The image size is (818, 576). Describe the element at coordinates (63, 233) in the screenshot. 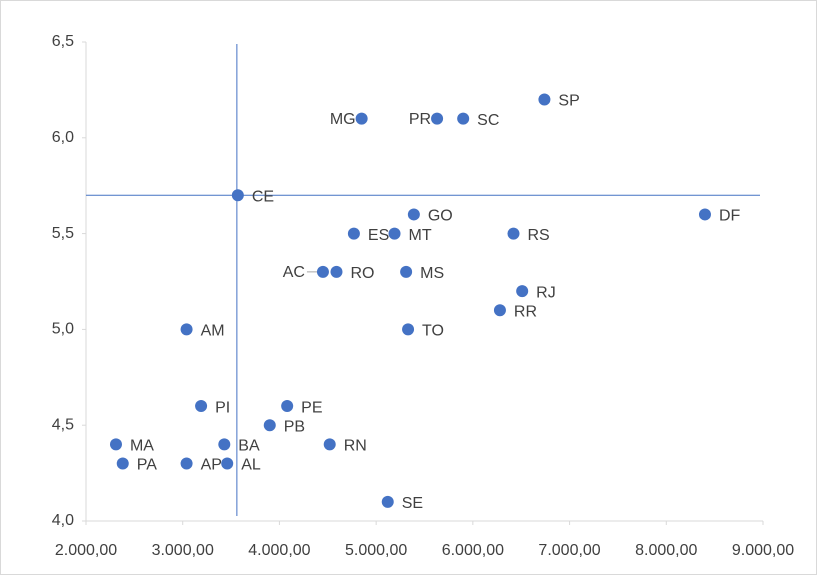

I see `y-tick-label: 5,5` at that location.